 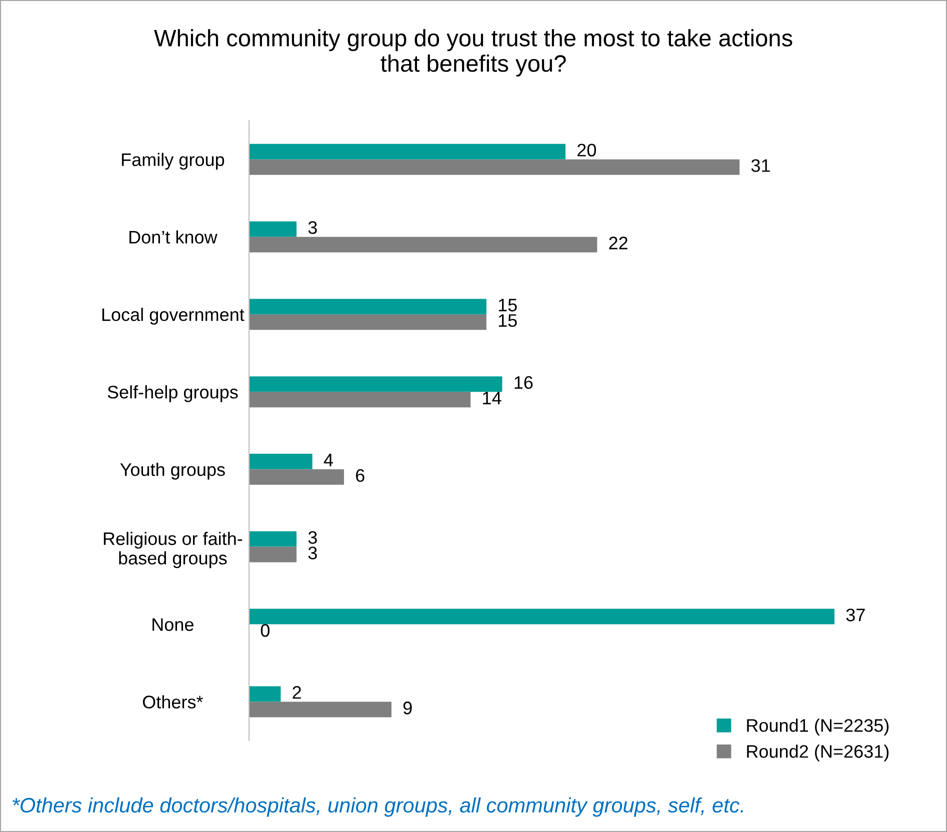 What do you see at coordinates (296, 692) in the screenshot?
I see `data-label: 2` at bounding box center [296, 692].